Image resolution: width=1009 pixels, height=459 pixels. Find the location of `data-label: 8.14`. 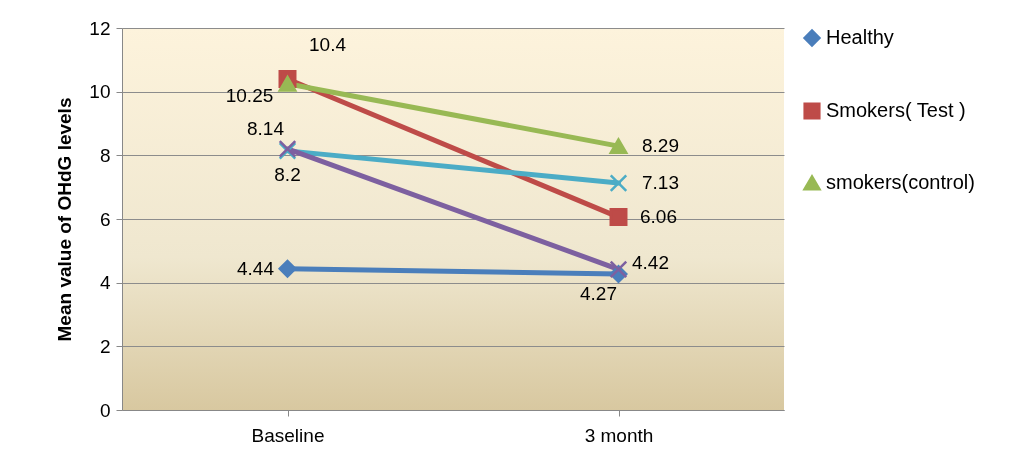

data-label: 8.14 is located at coordinates (266, 128).